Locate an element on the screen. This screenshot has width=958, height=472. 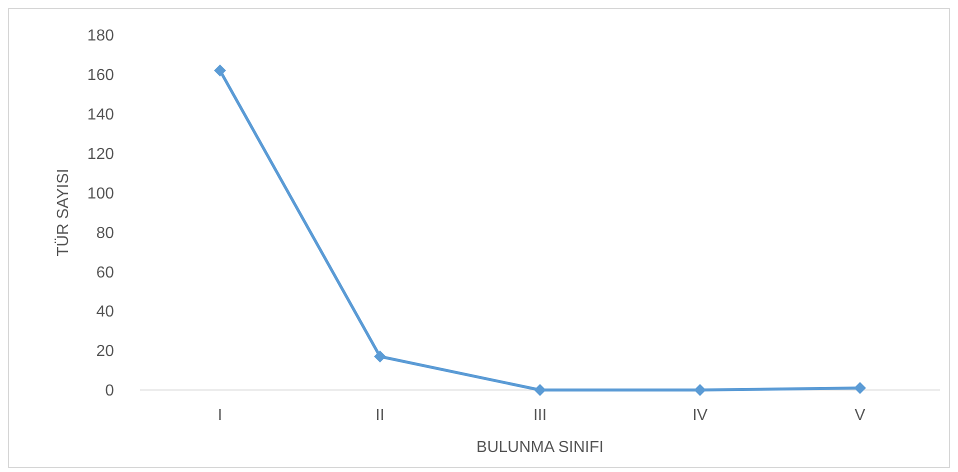
y-tick-label: 160 is located at coordinates (100, 75).